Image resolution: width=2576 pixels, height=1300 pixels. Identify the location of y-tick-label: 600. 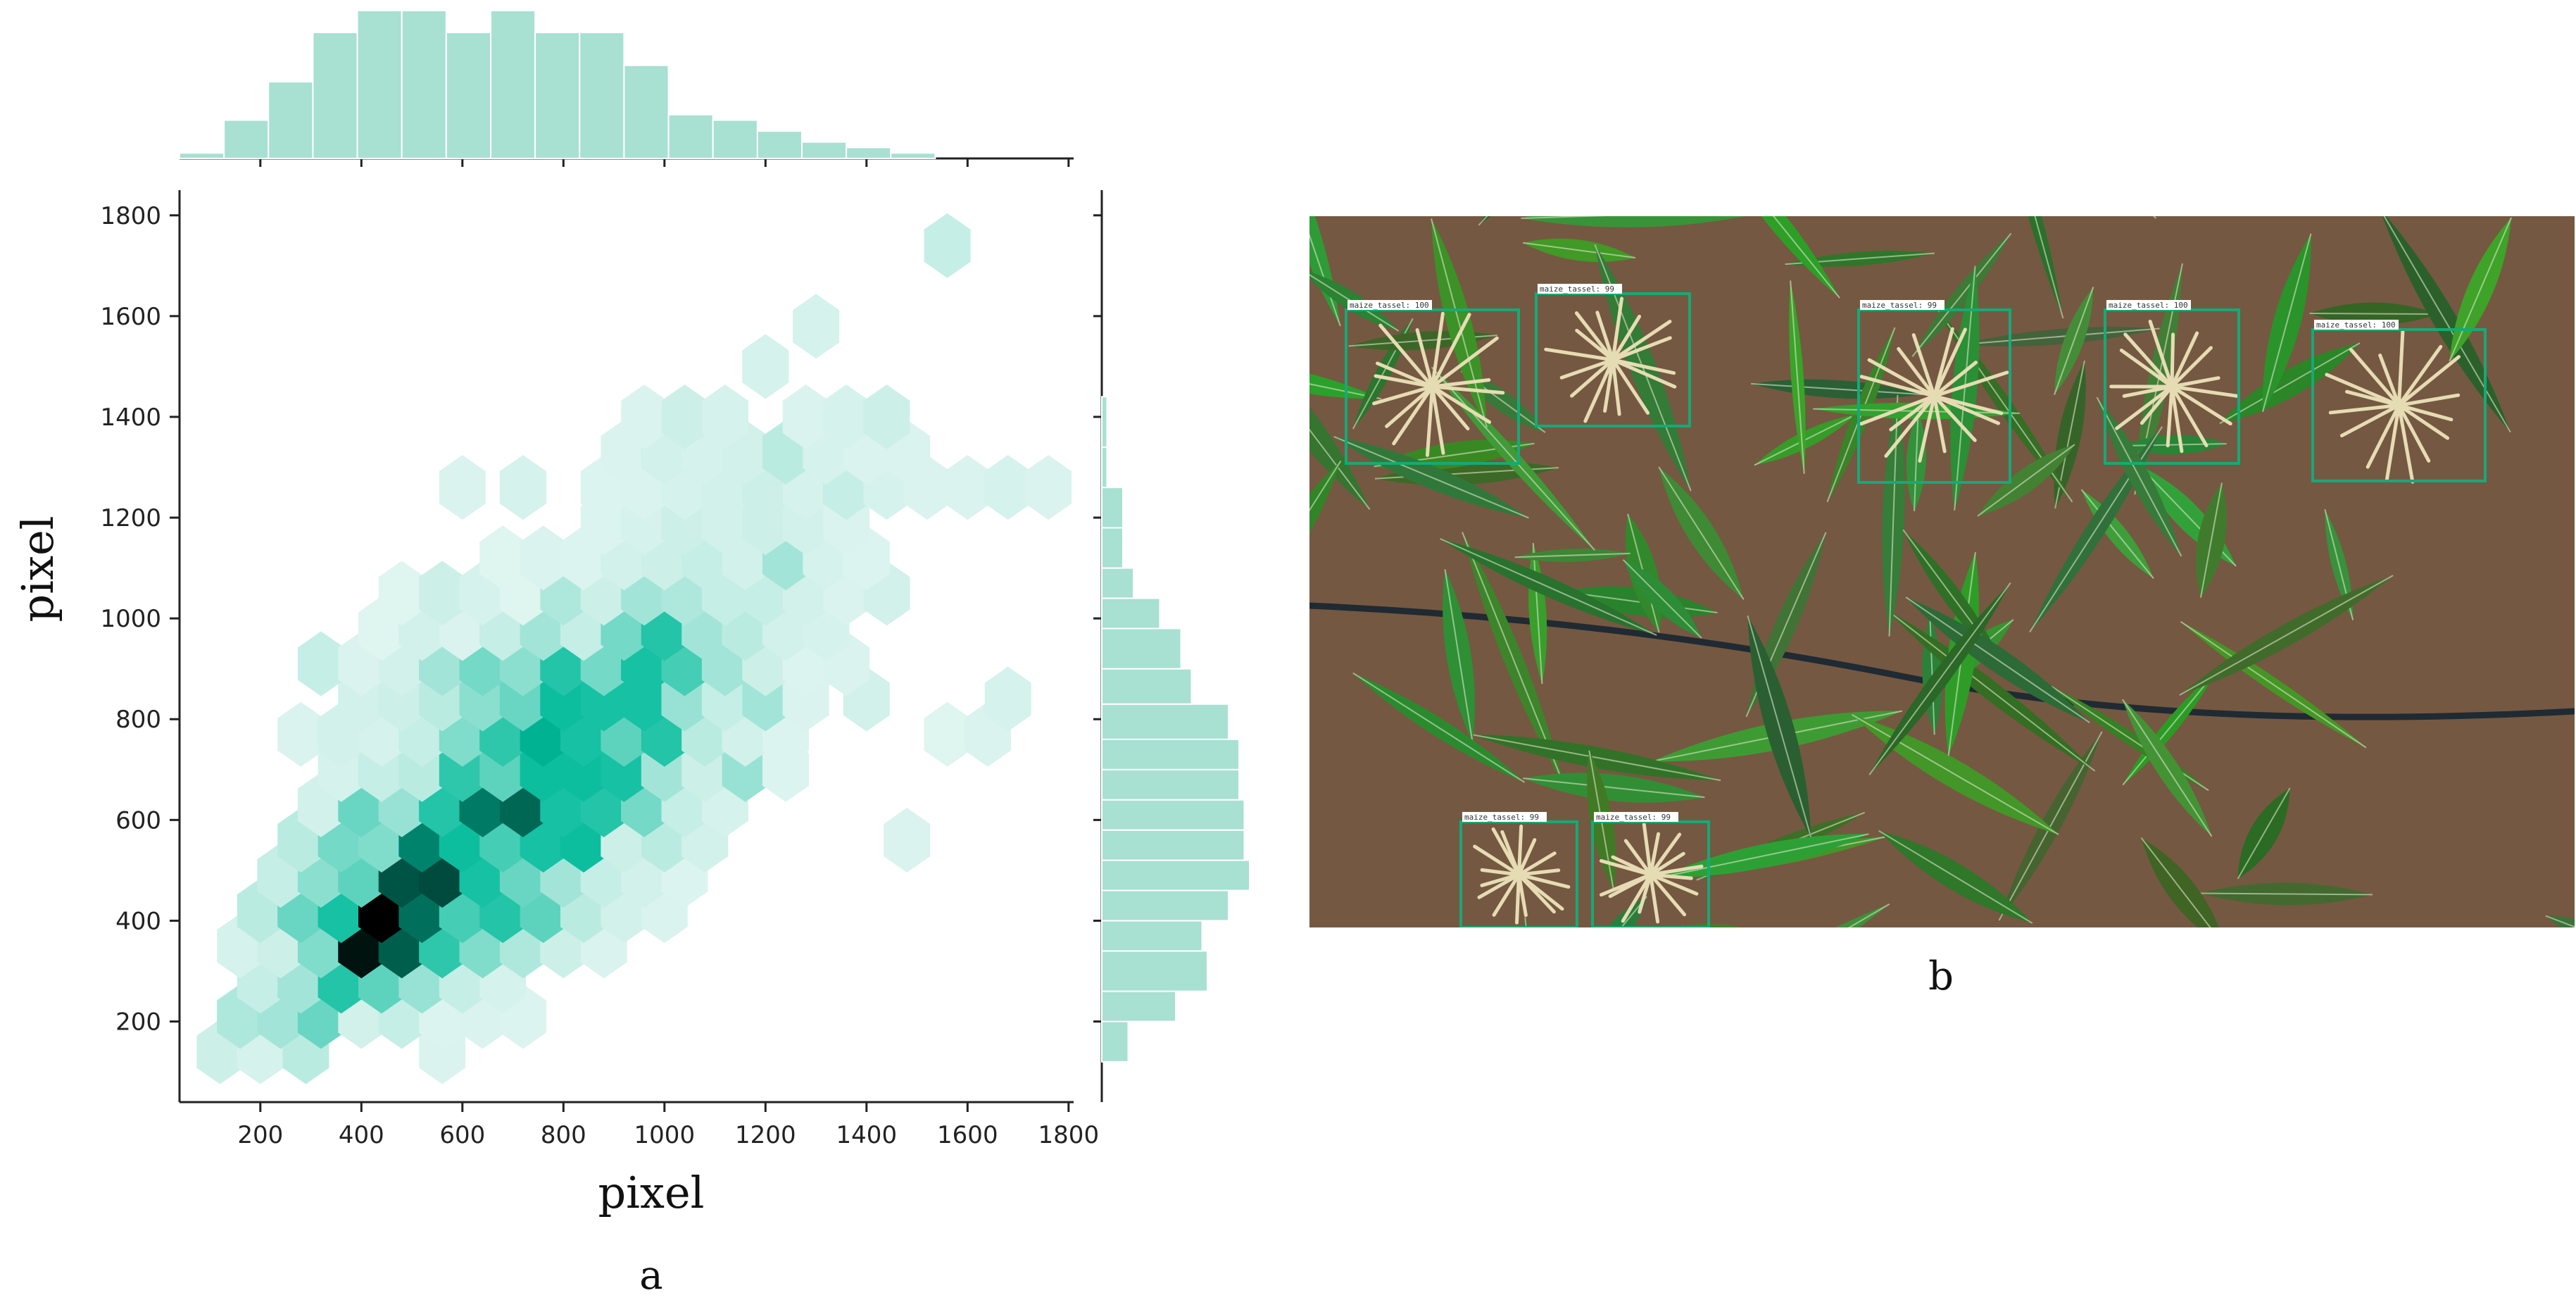
(138, 820).